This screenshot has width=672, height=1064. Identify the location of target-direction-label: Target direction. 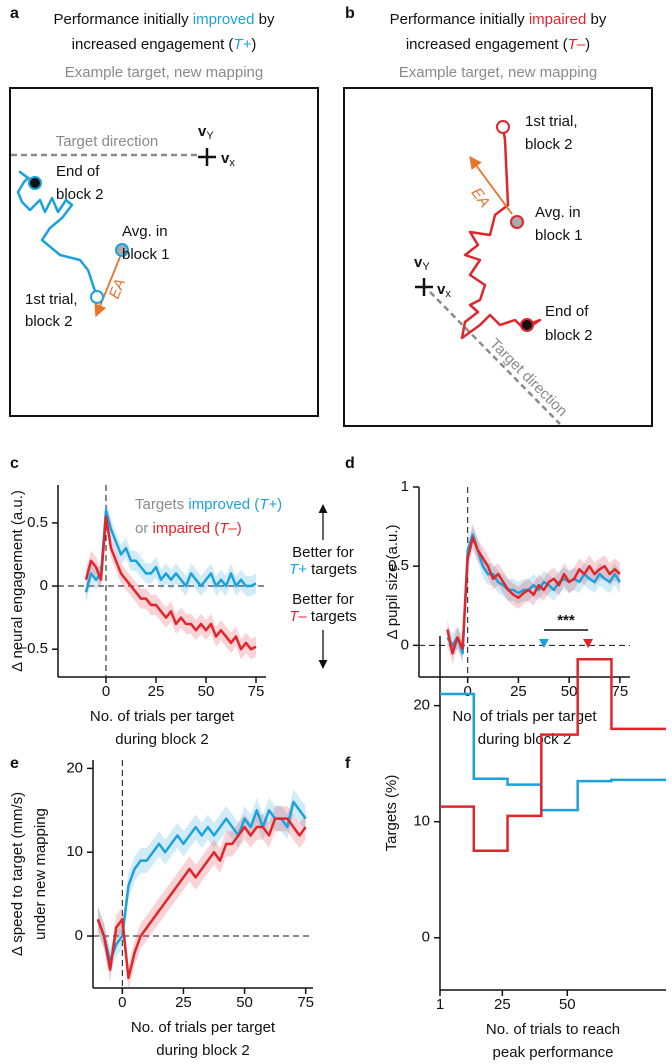
(528, 377).